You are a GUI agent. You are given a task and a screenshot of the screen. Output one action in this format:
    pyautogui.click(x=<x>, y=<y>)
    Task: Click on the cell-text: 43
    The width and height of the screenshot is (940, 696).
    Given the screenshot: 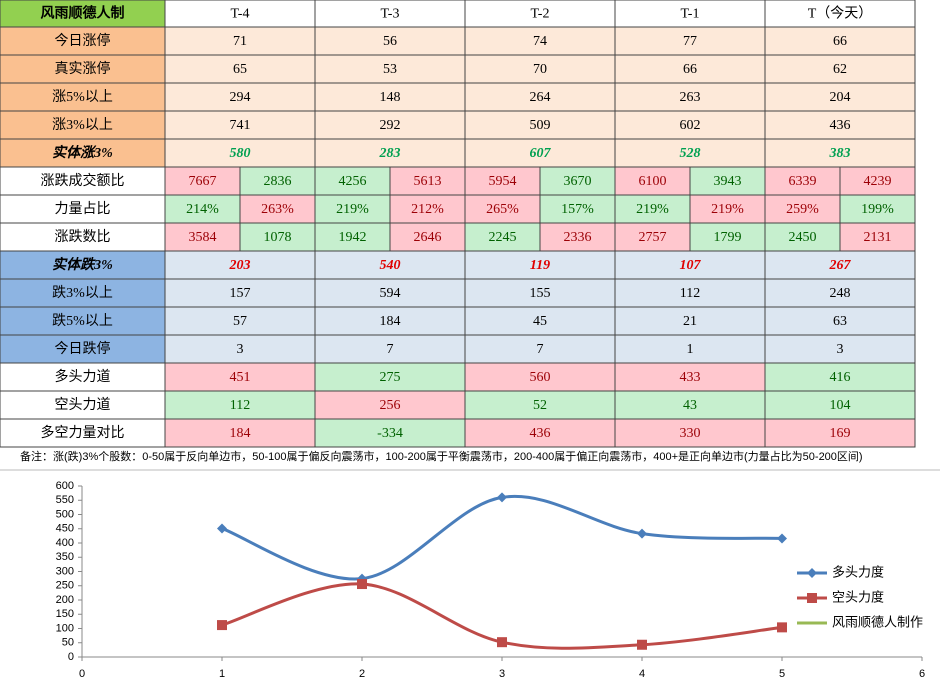 What is the action you would take?
    pyautogui.click(x=690, y=405)
    